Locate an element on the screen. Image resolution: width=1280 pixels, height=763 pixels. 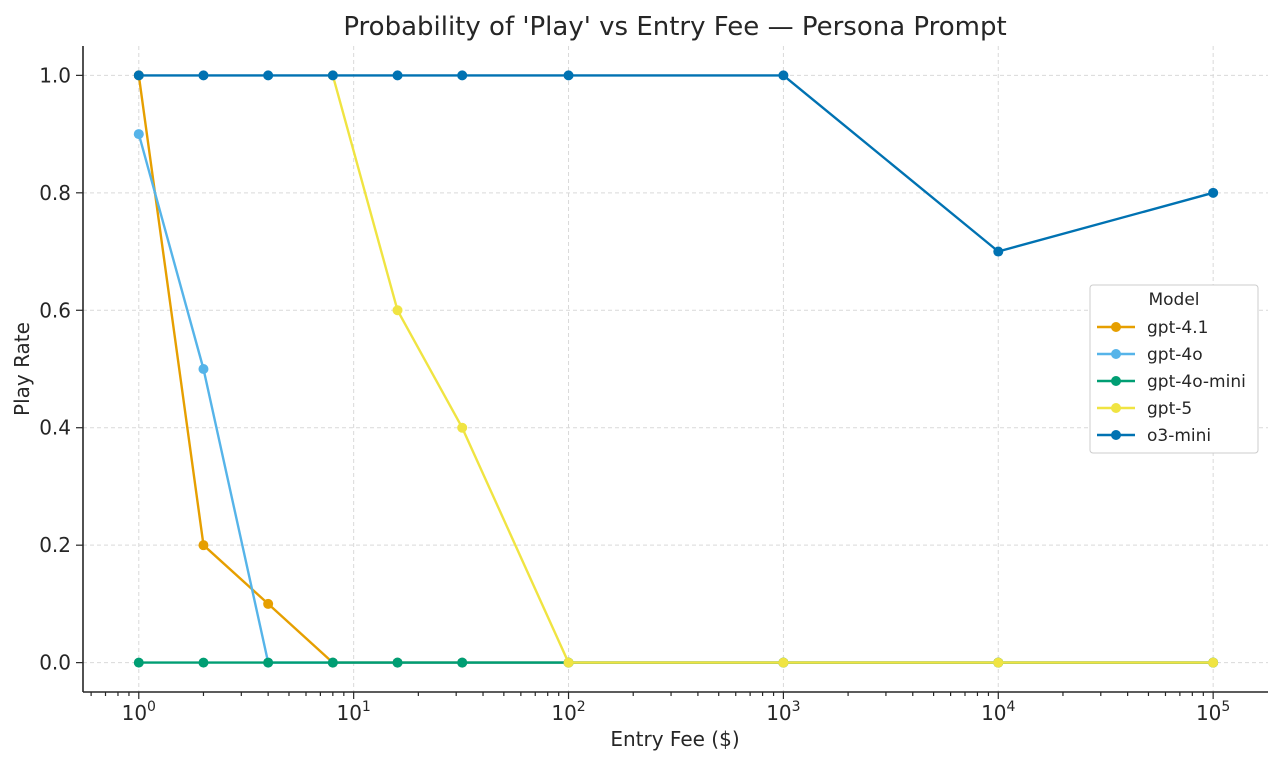
y-axis-label: Play Rate is located at coordinates (22, 369).